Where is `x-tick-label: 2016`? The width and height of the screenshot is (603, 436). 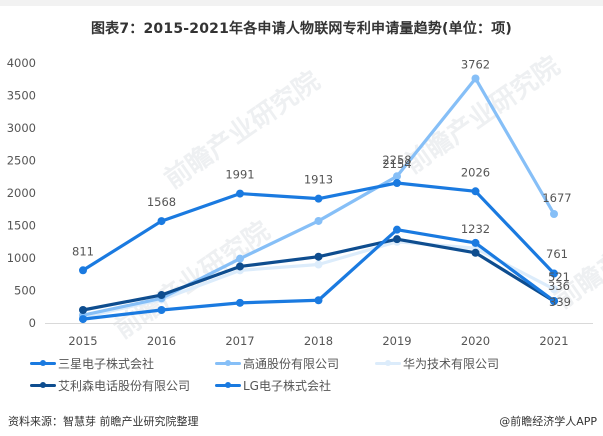 x-tick-label: 2016 is located at coordinates (161, 341).